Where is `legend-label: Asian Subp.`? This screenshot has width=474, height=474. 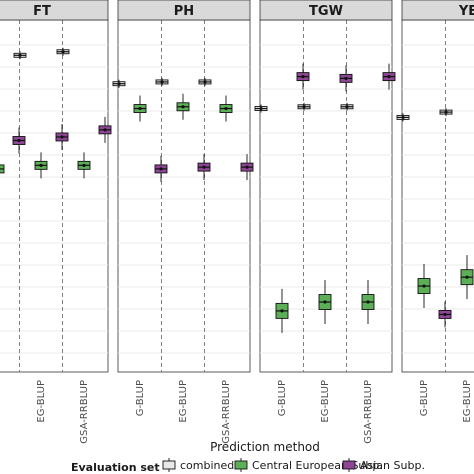
legend-label: Asian Subp. is located at coordinates (392, 465).